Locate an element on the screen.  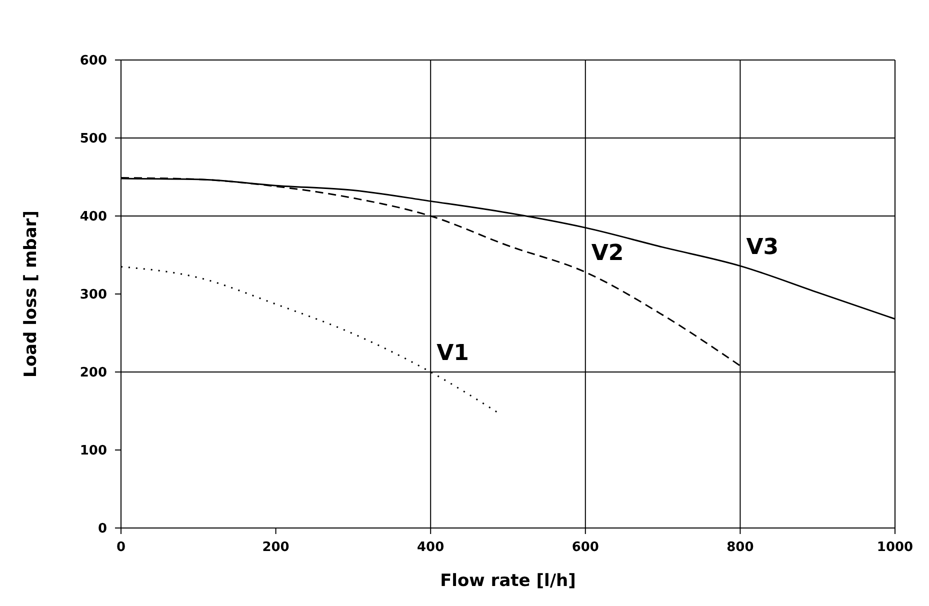
x-tick-label: 0 is located at coordinates (121, 548).